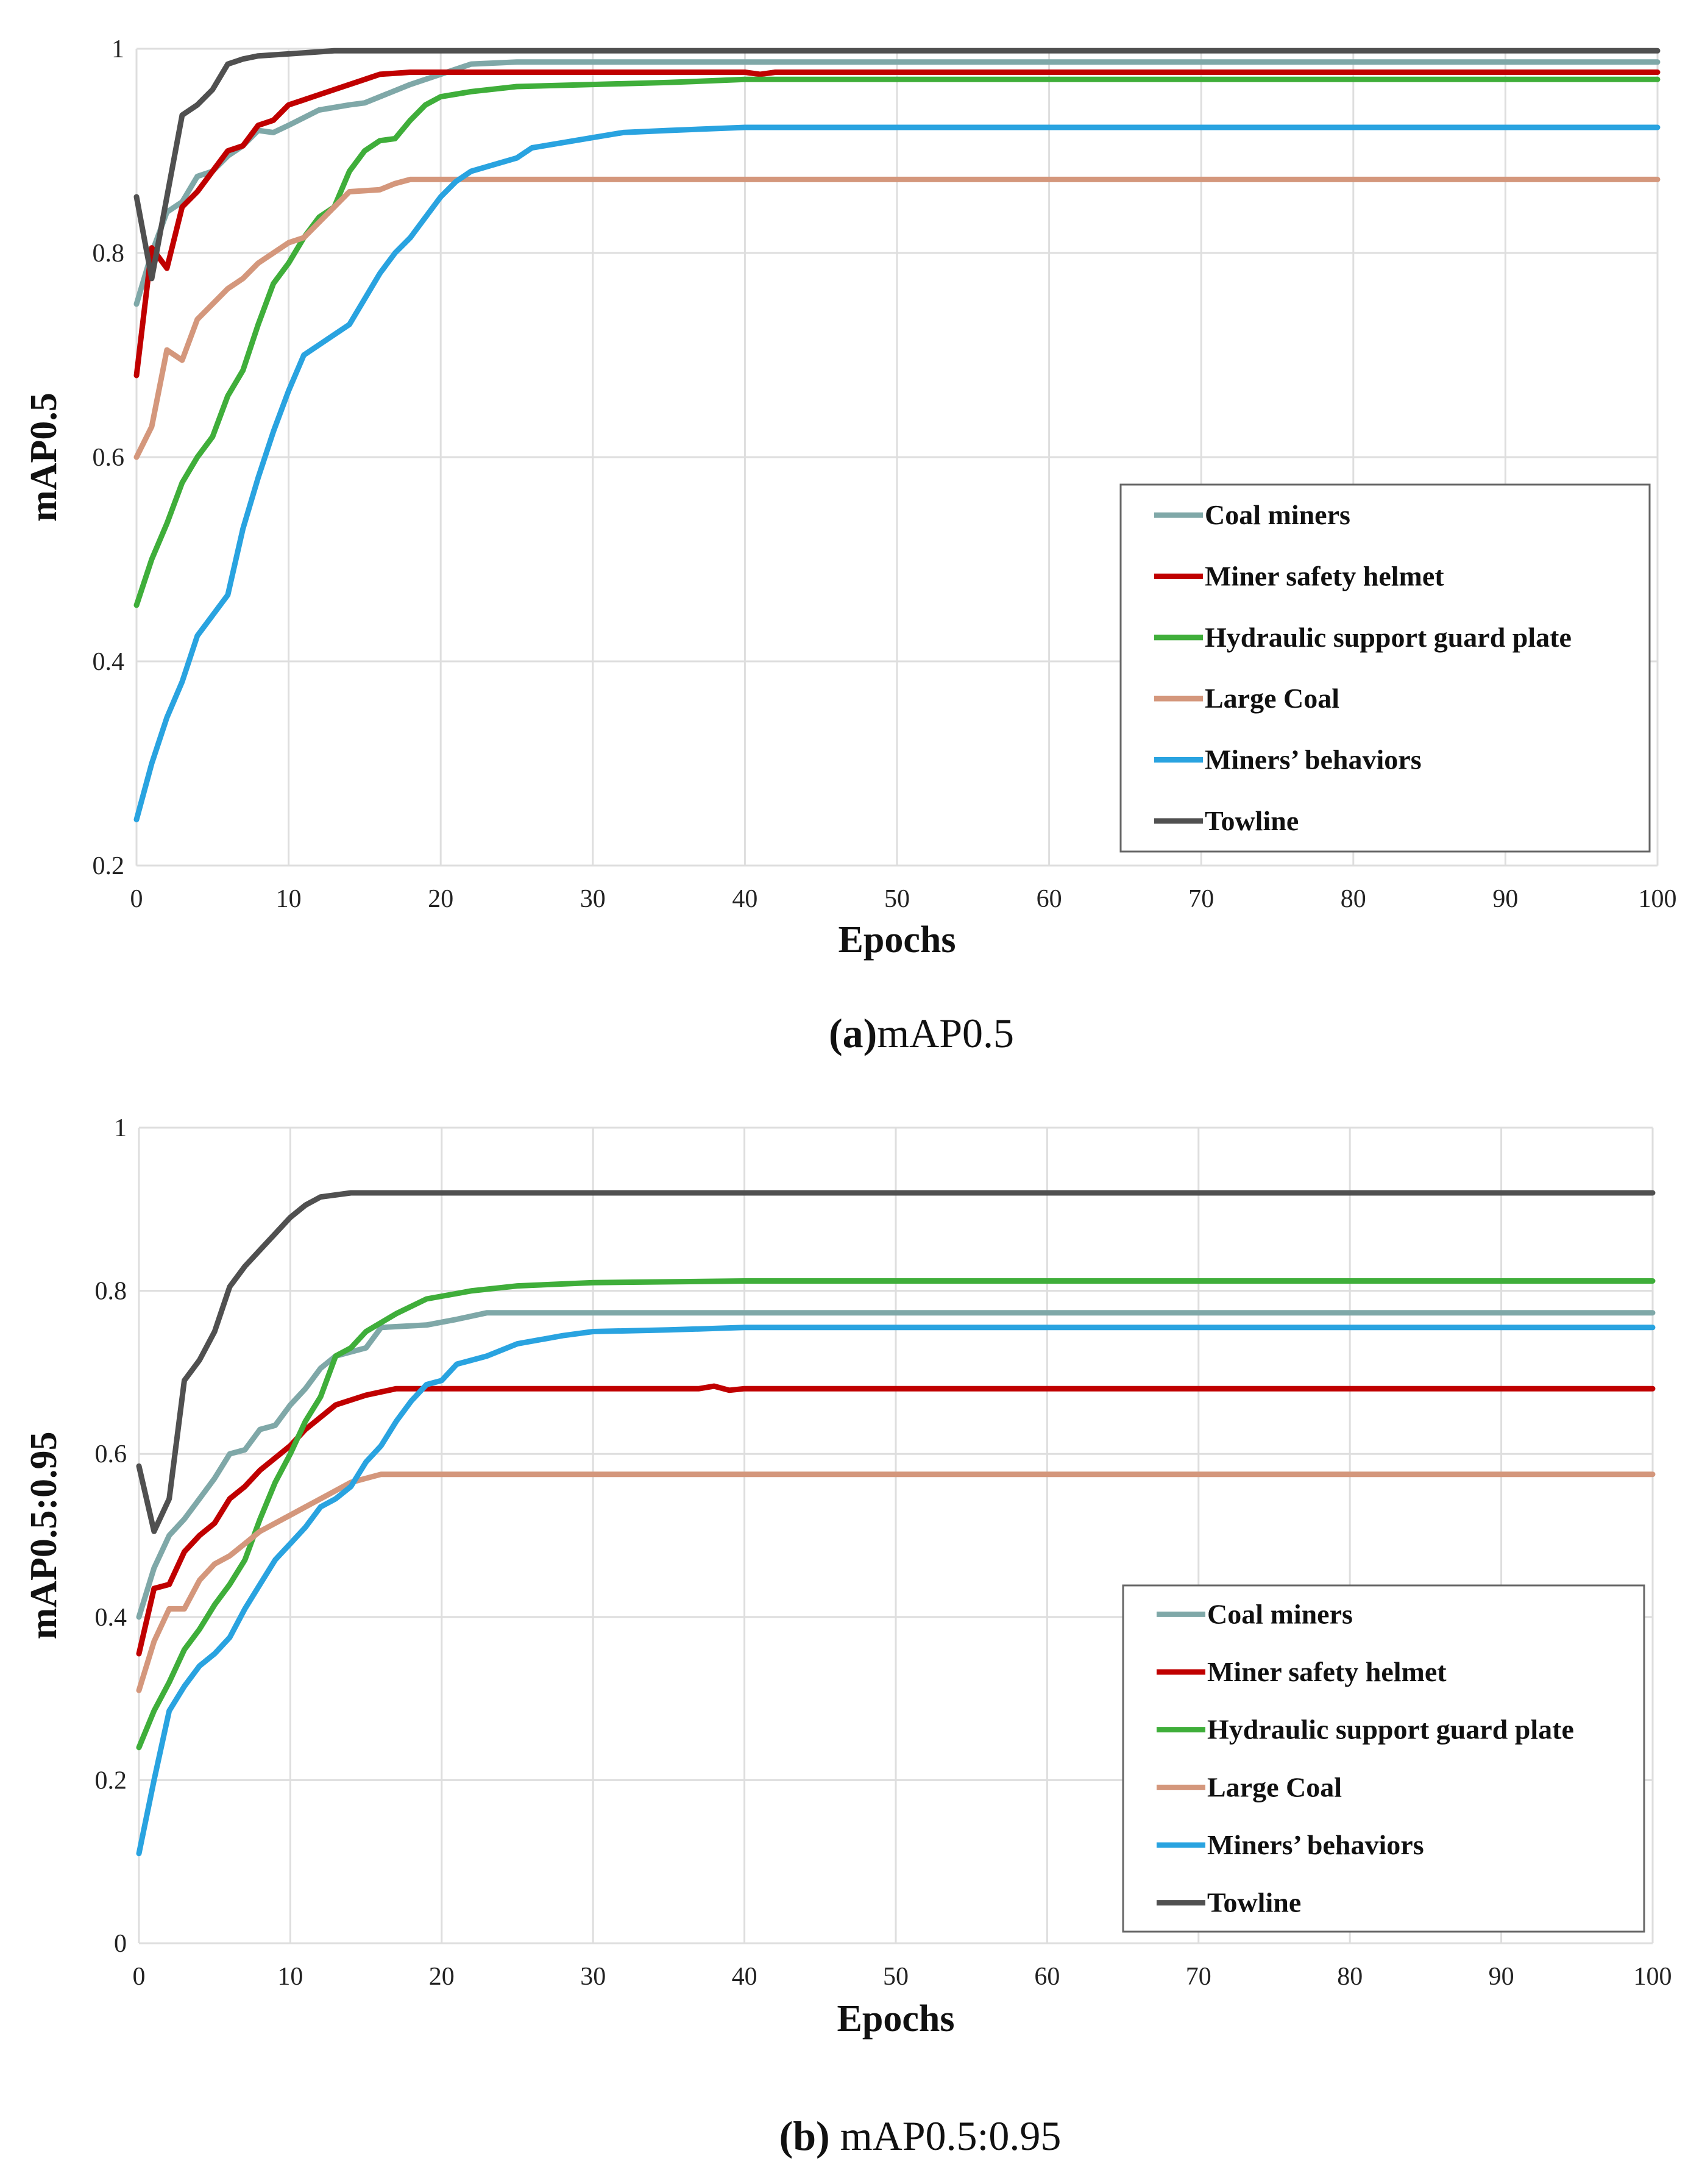  I want to click on caption-label: (b), so click(805, 2136).